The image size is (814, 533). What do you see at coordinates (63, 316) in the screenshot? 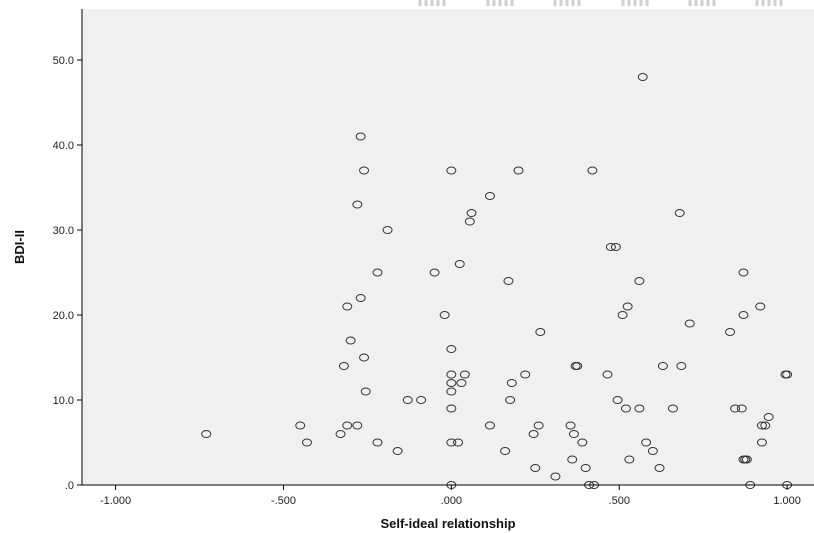
I see `y-tick-label: 20.0` at bounding box center [63, 316].